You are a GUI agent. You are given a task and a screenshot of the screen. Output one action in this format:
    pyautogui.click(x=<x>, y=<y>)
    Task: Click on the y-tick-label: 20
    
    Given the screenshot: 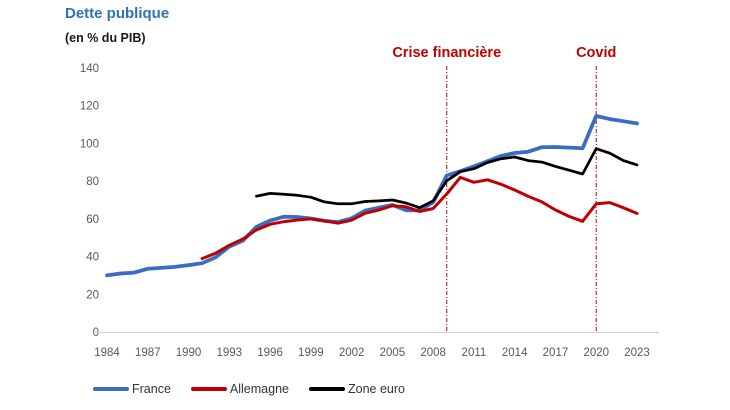 What is the action you would take?
    pyautogui.click(x=92, y=295)
    